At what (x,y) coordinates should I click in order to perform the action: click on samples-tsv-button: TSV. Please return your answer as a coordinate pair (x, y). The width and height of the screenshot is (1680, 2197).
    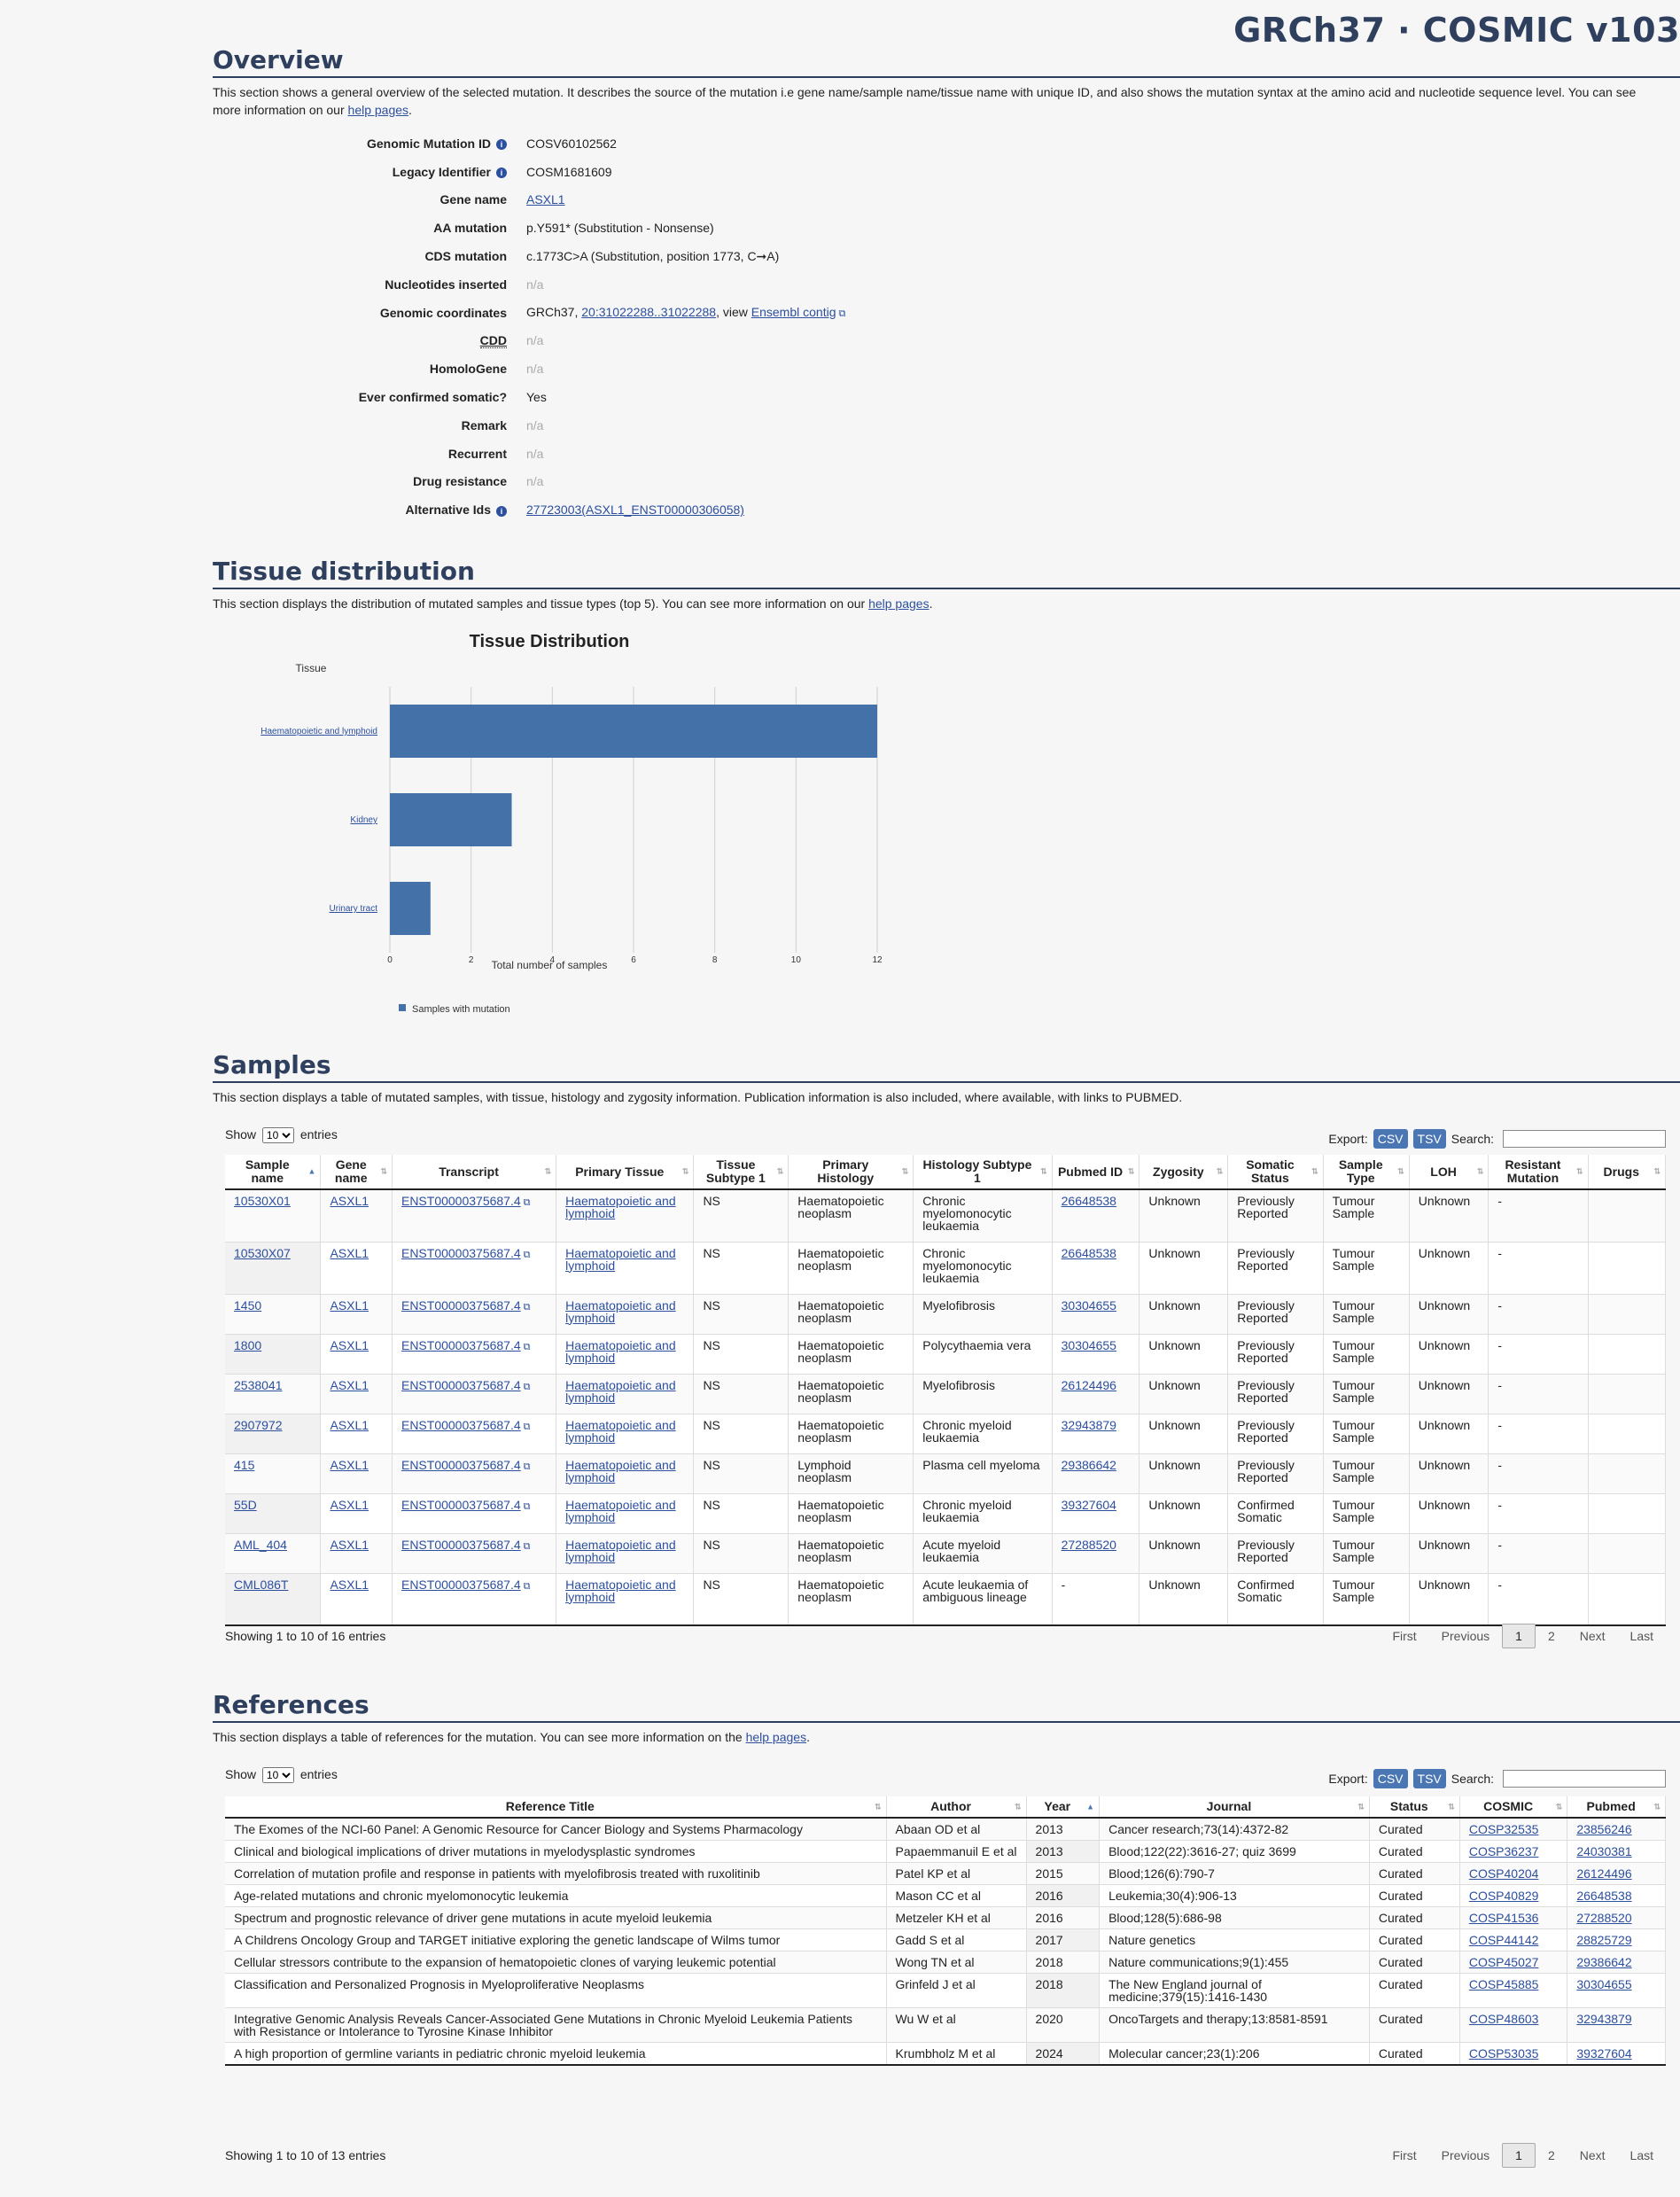
    Looking at the image, I should click on (1429, 1139).